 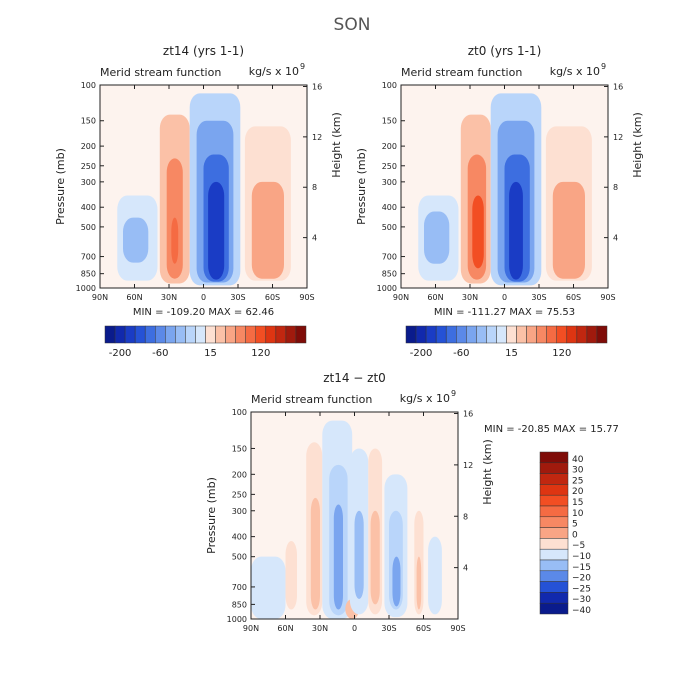 I want to click on x-tick-label: 60N, so click(x=134, y=297).